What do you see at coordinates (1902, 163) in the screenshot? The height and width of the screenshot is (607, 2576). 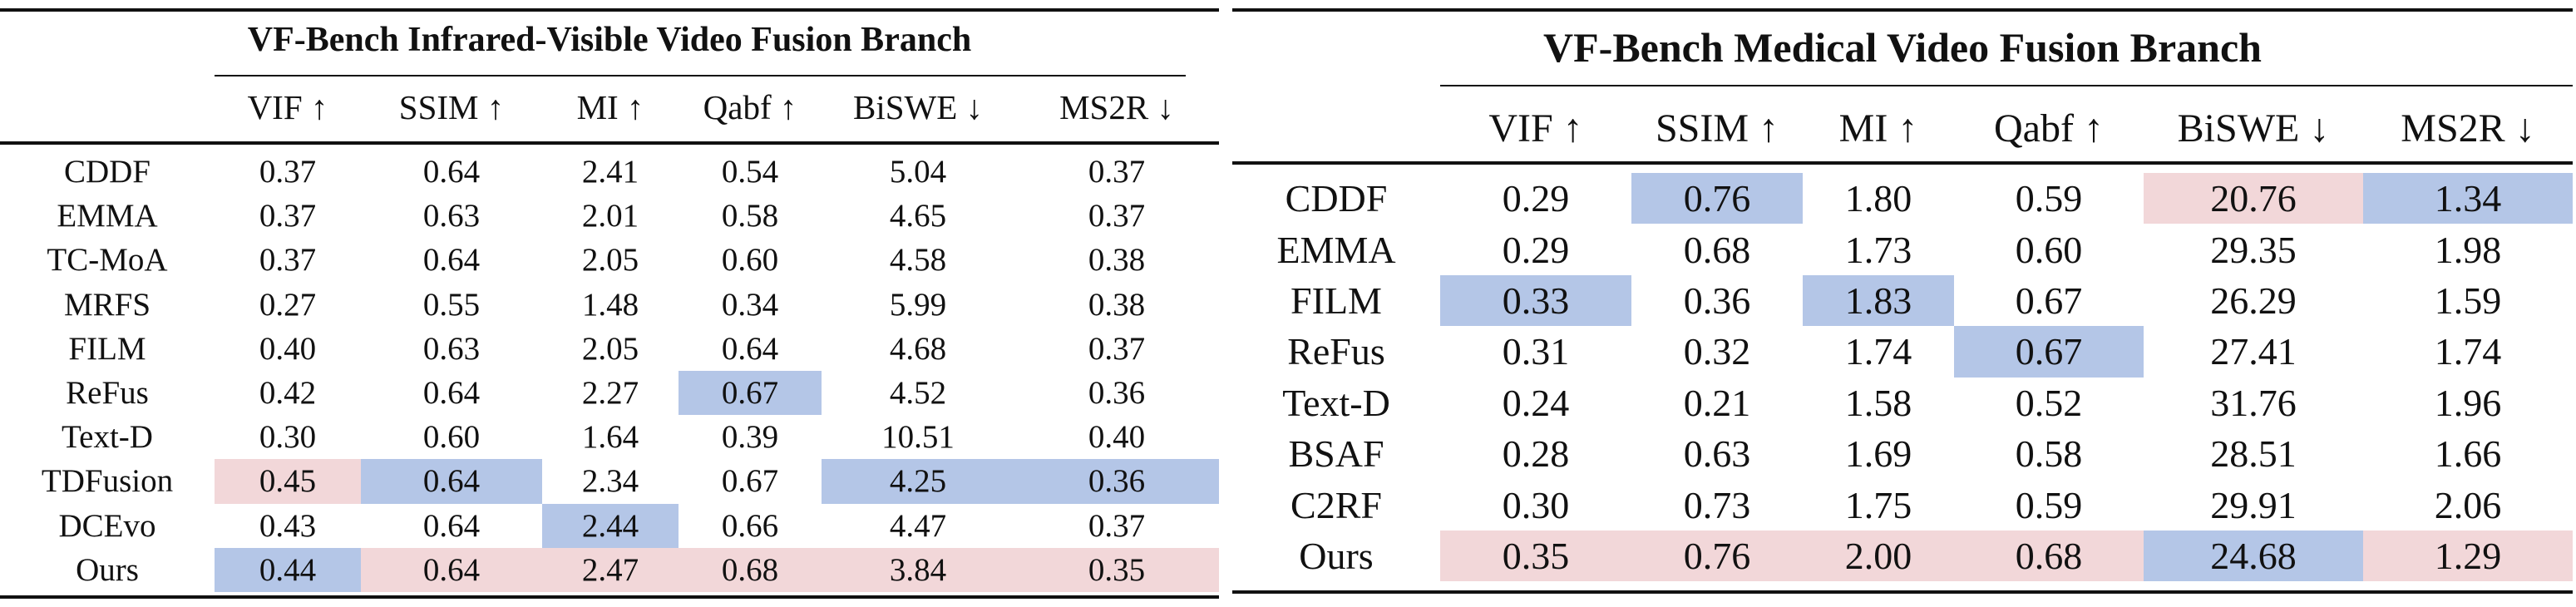 I see `header-rule` at bounding box center [1902, 163].